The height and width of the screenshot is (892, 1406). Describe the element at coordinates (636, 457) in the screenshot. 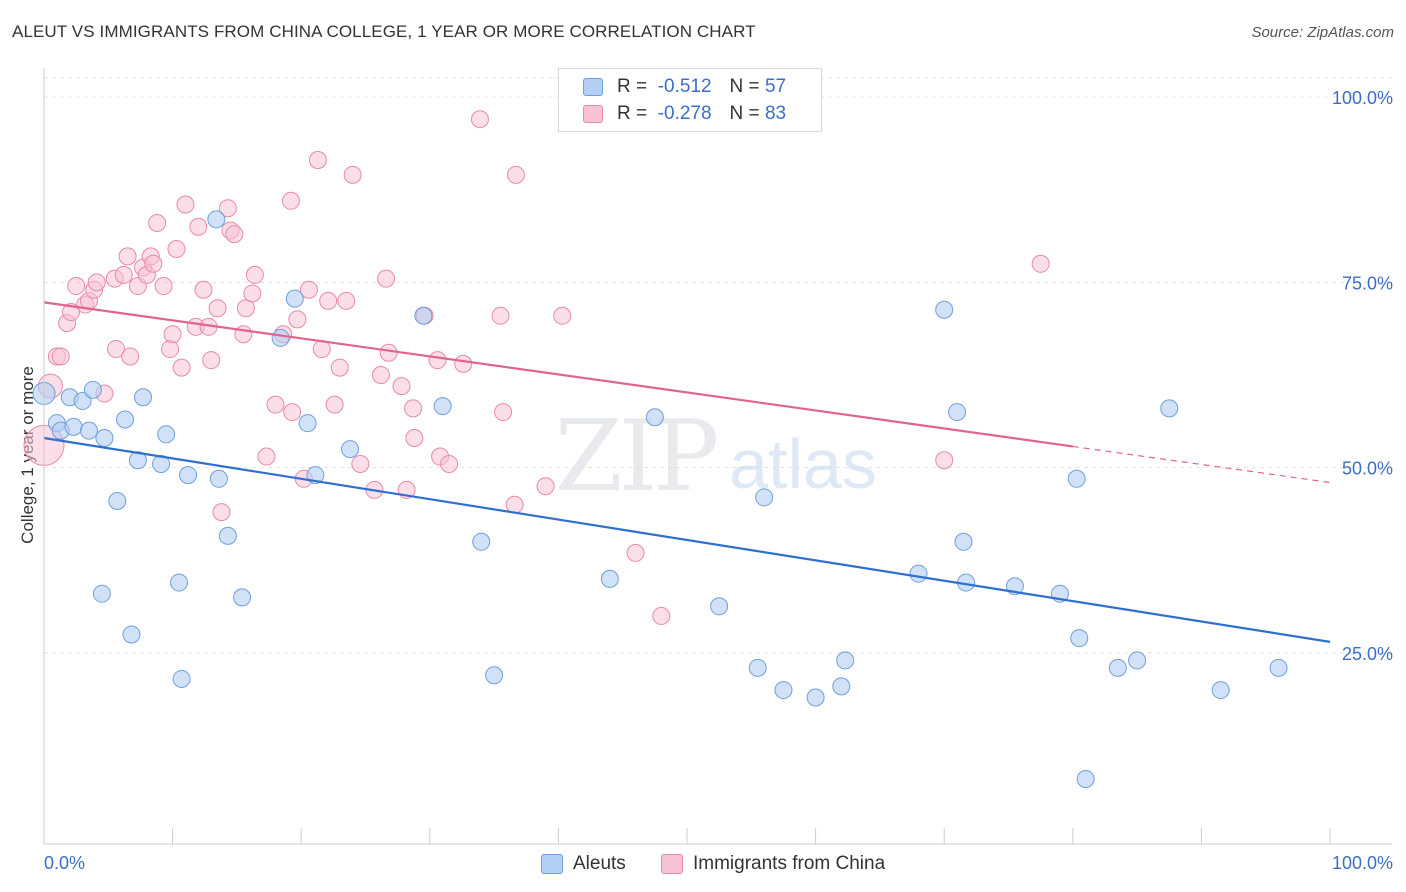

I see `watermark-zip: ZIP` at that location.